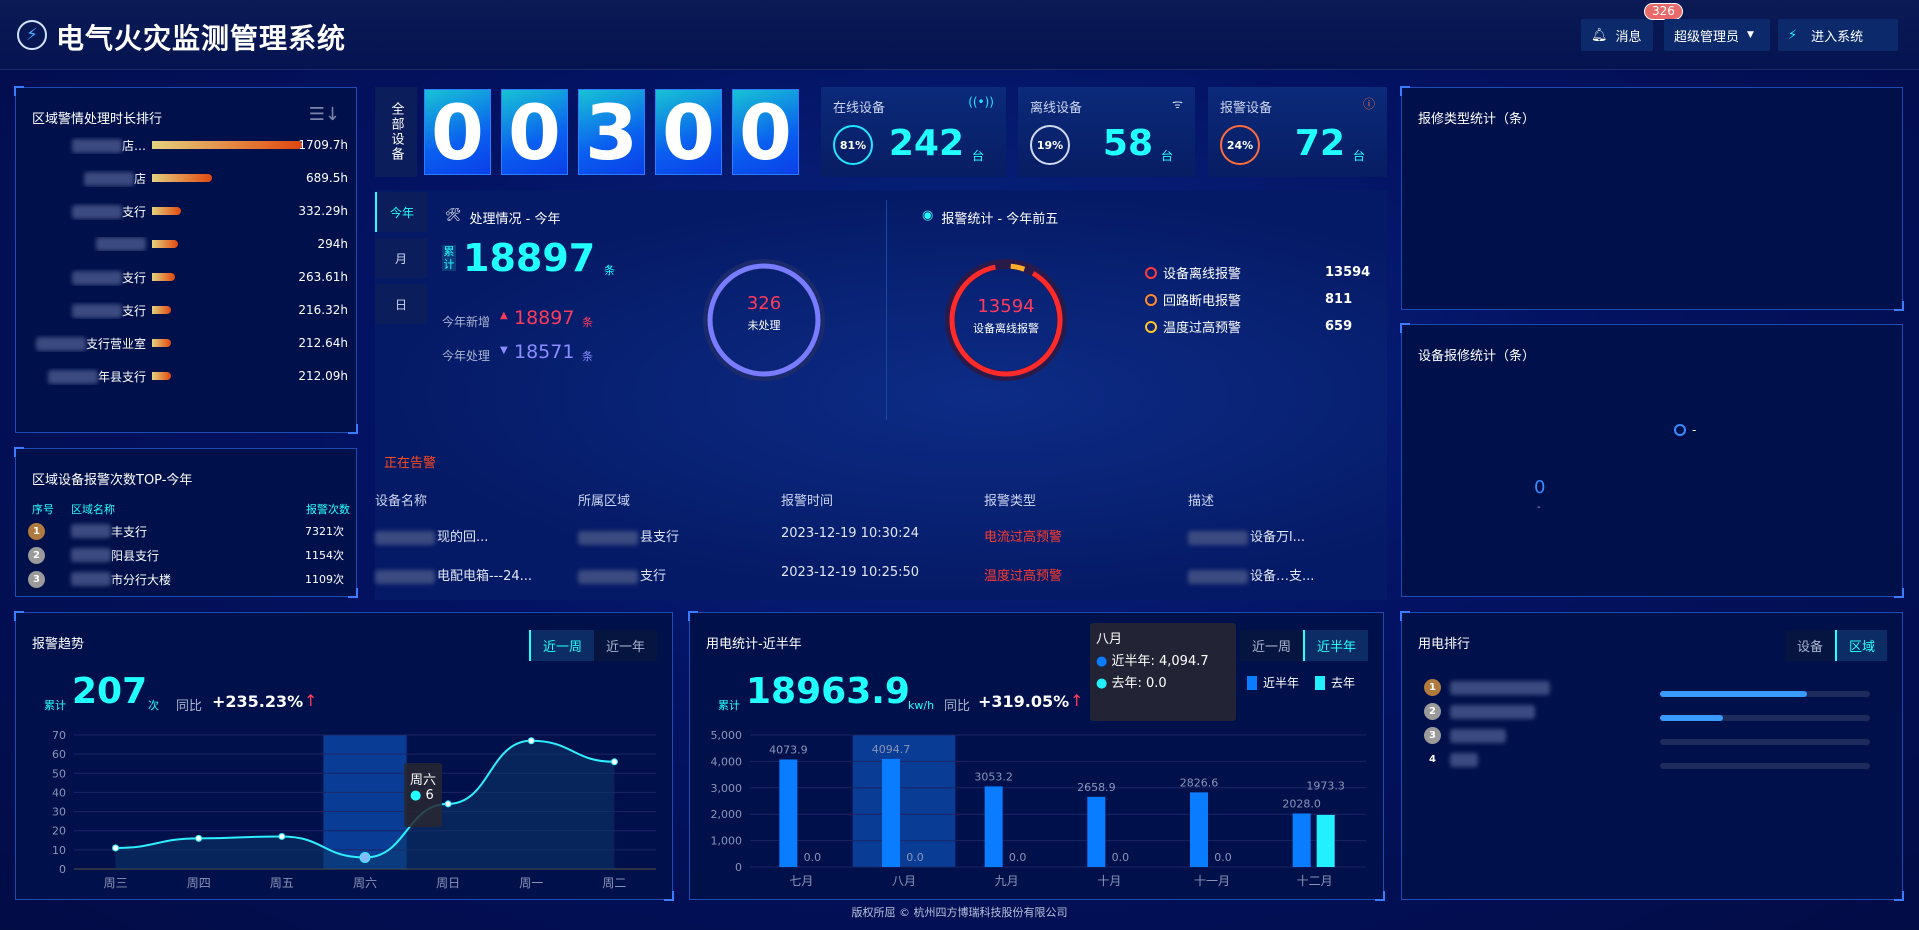 The width and height of the screenshot is (1919, 930). I want to click on rank-row: 支行 263.61h, so click(192, 277).